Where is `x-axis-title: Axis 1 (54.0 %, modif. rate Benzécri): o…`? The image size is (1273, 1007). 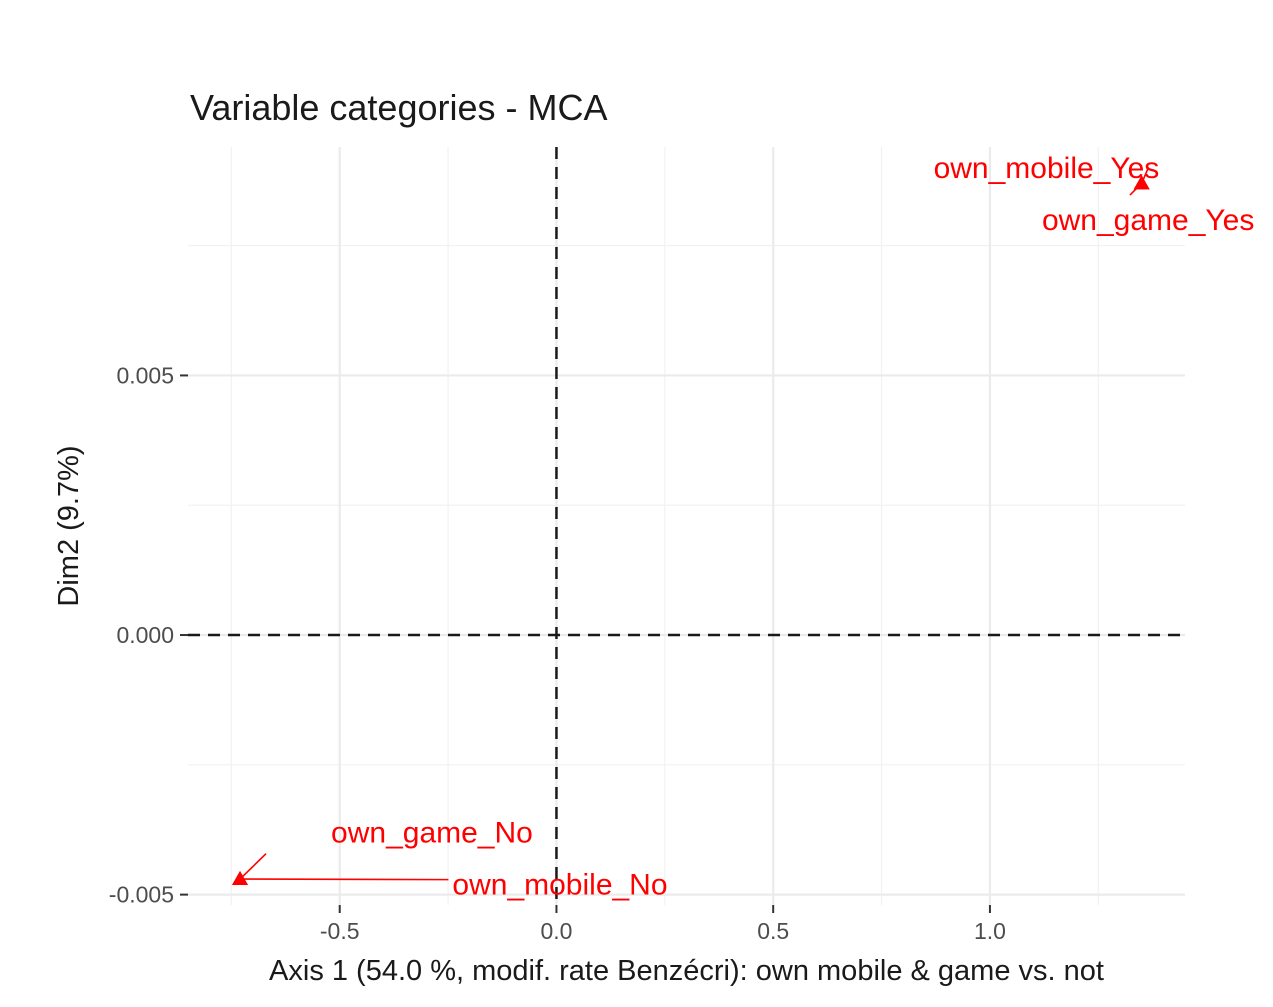
x-axis-title: Axis 1 (54.0 %, modif. rate Benzécri): o… is located at coordinates (686, 971).